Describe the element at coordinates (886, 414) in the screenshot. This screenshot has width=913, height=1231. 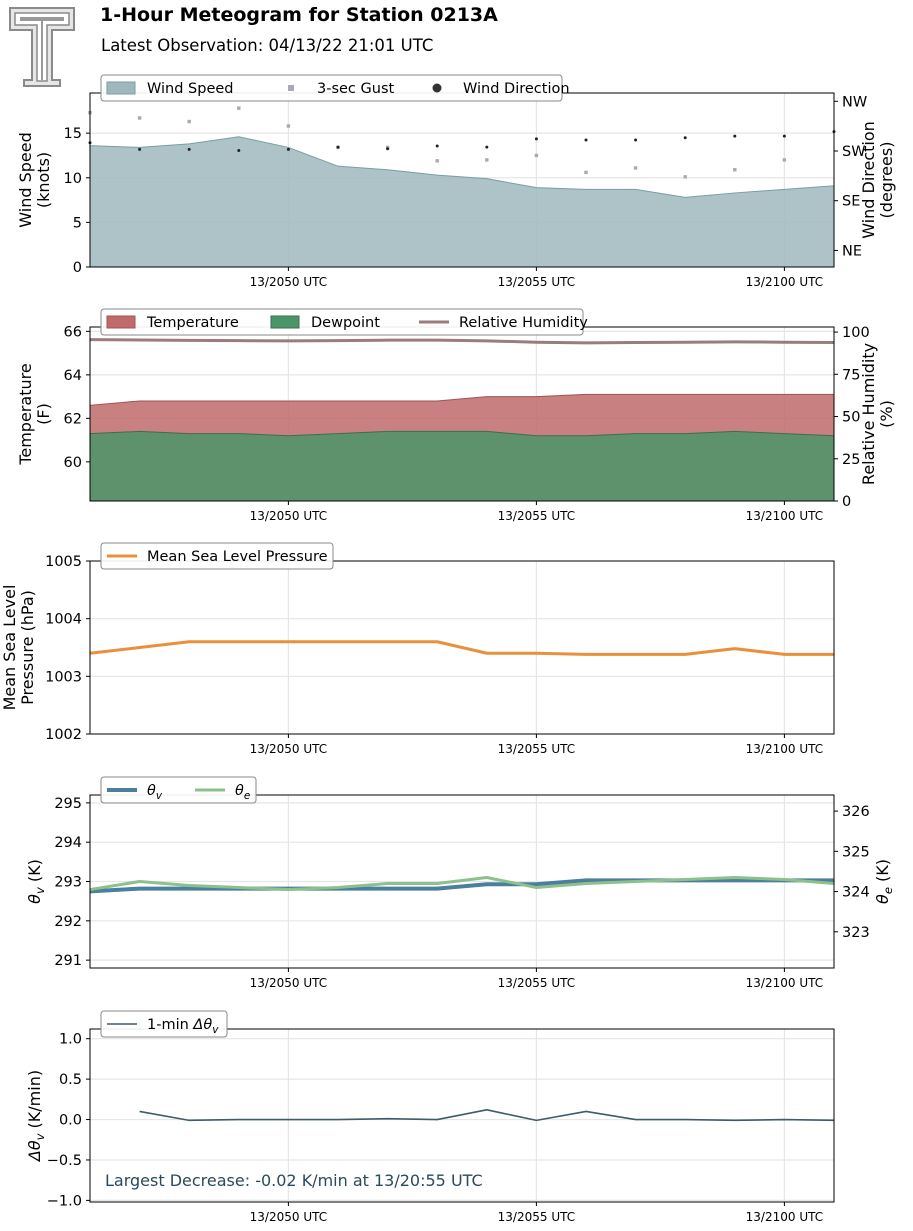
I see `y2-axis-label: (%)` at that location.